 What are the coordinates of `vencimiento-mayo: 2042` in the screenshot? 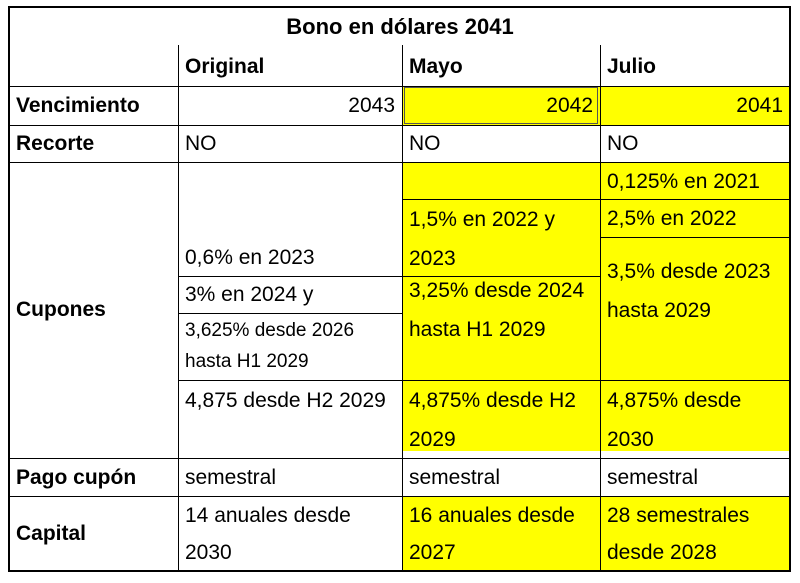 It's located at (501, 105).